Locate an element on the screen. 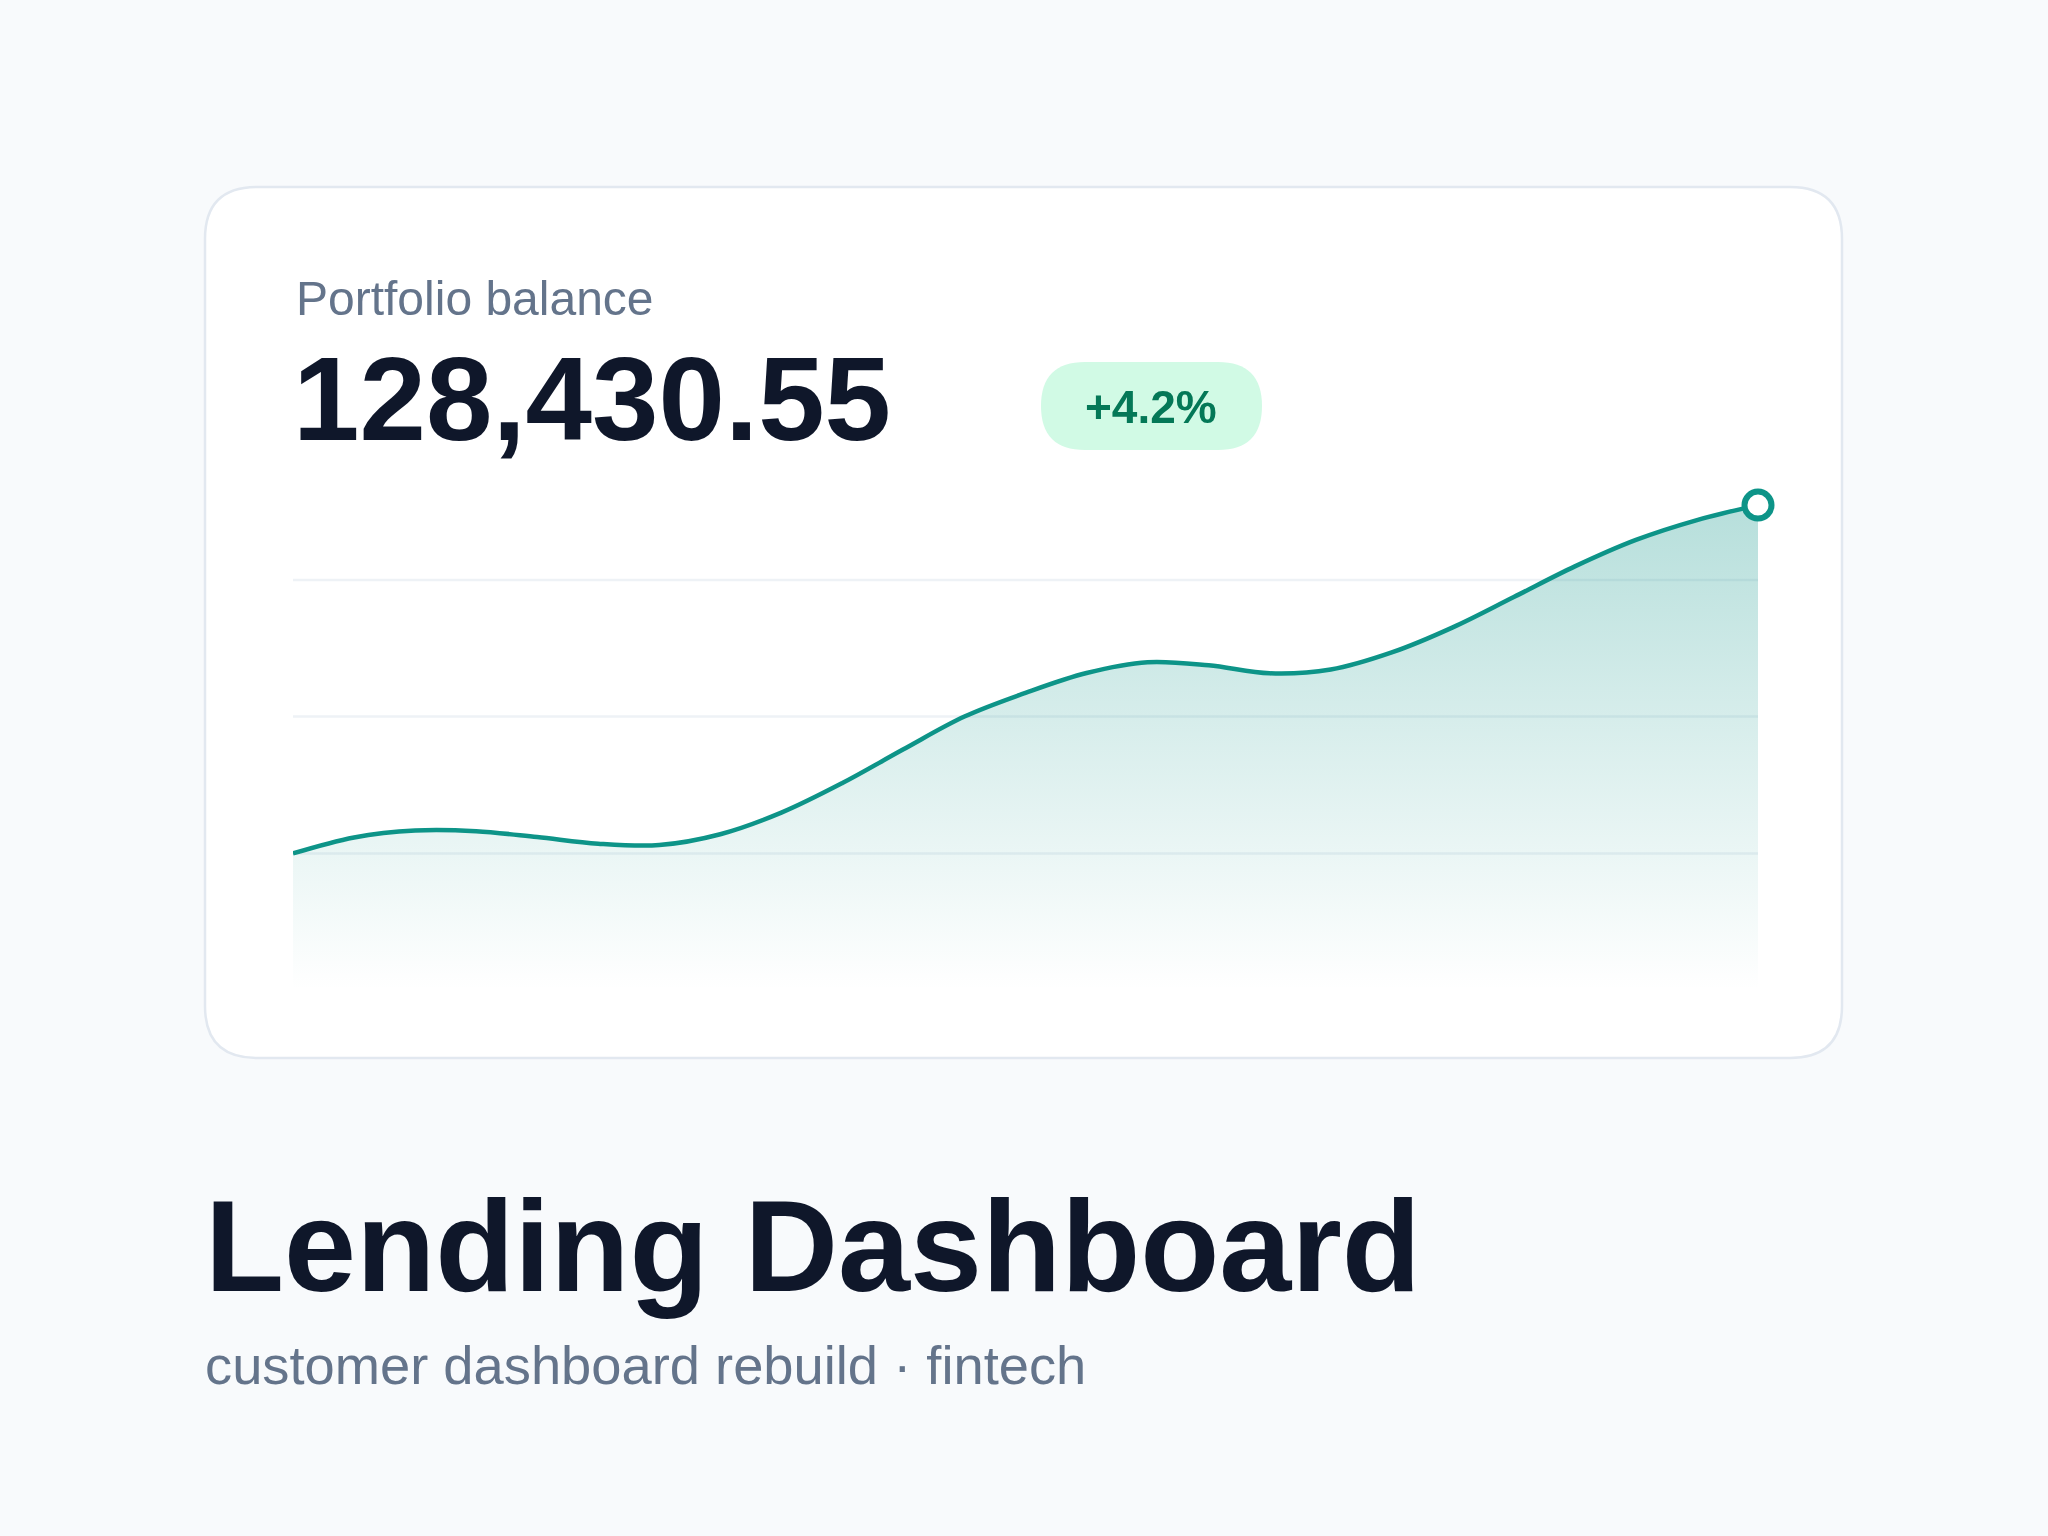 The height and width of the screenshot is (1536, 2048). text: Lending Dashboard is located at coordinates (813, 1246).